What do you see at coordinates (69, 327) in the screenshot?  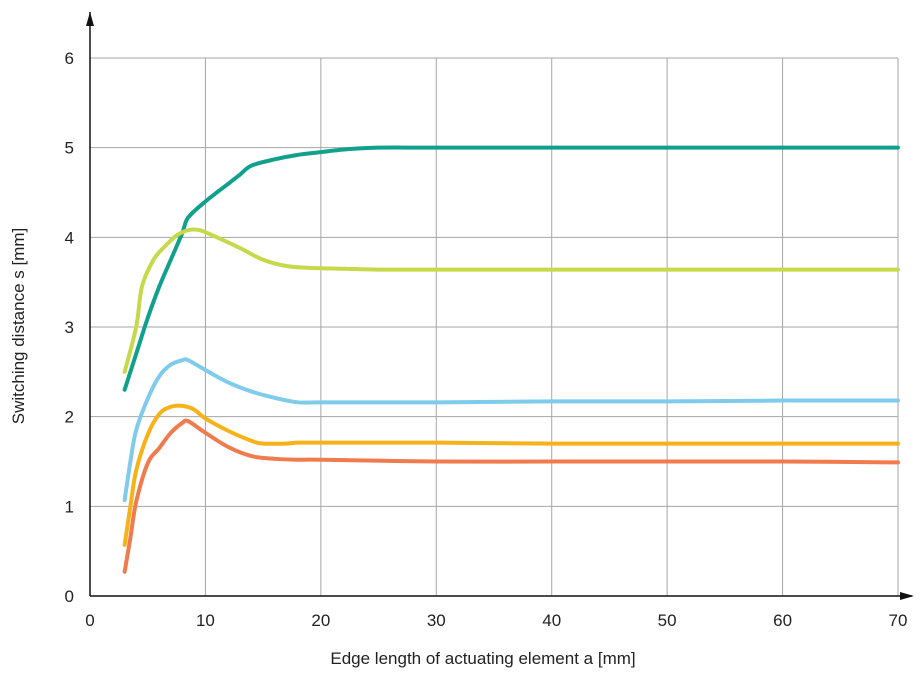 I see `y-tick-label-3: 3` at bounding box center [69, 327].